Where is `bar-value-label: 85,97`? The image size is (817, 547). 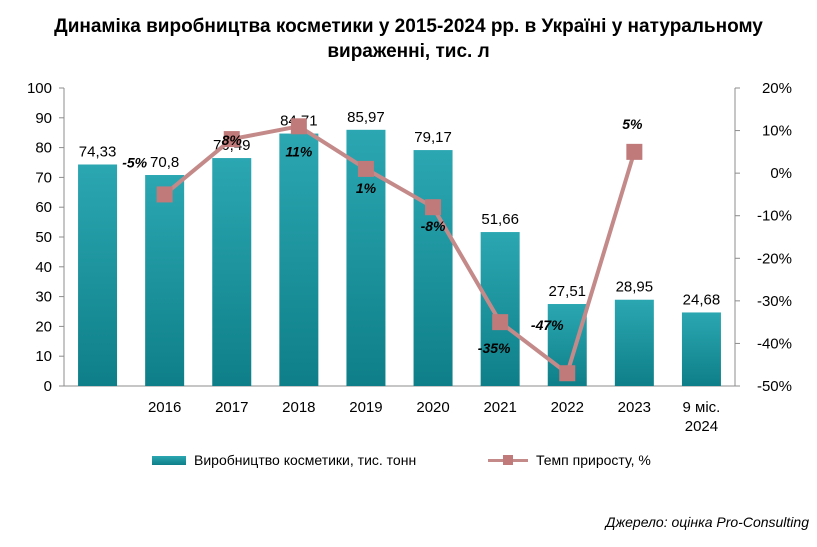
bar-value-label: 85,97 is located at coordinates (366, 117).